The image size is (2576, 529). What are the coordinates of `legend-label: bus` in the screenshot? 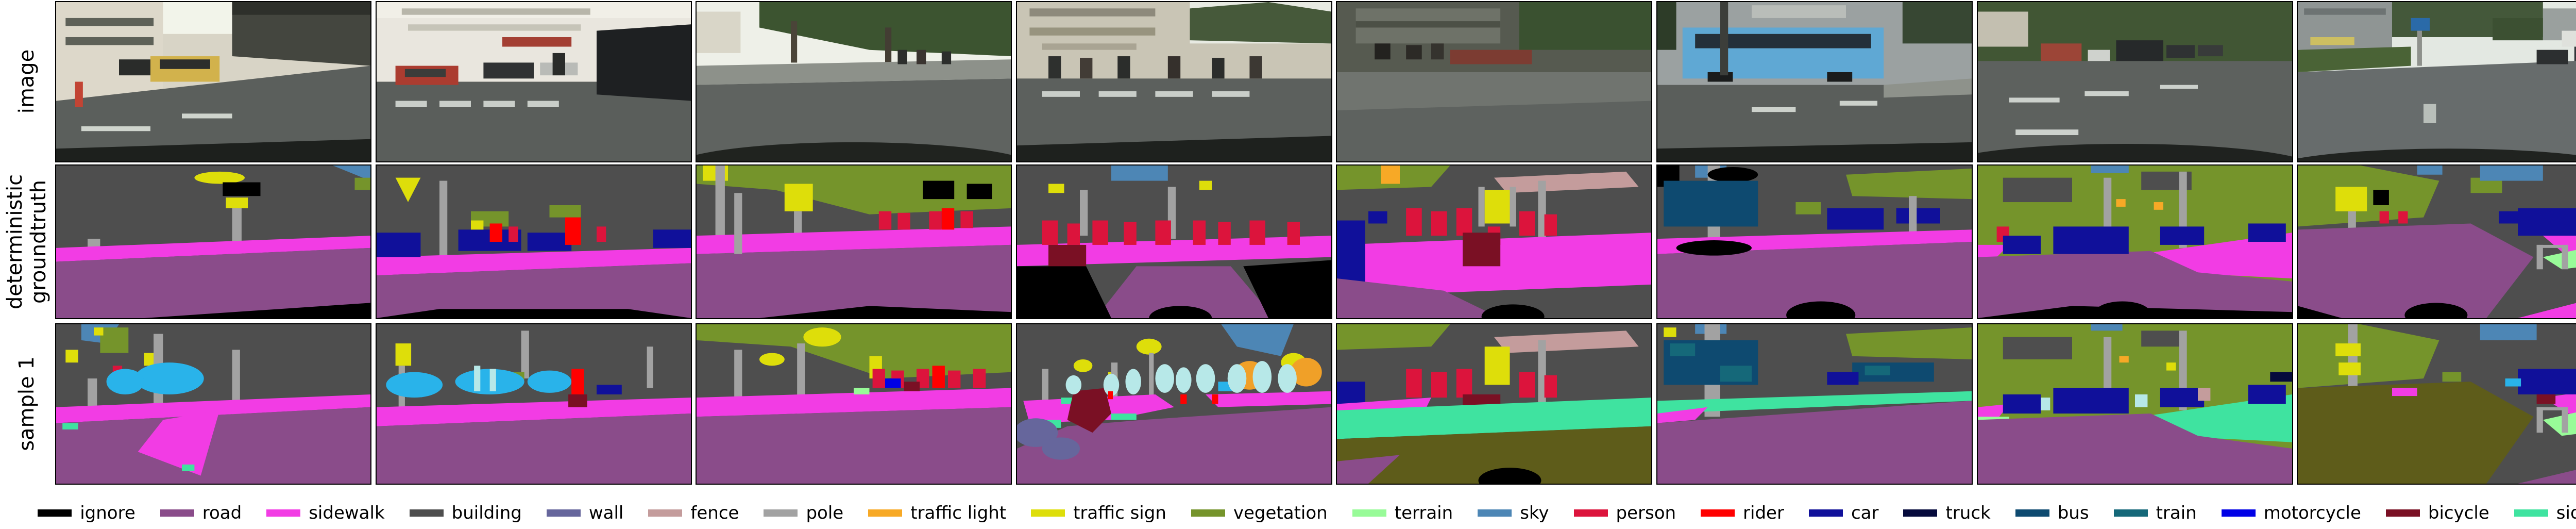 It's located at (2073, 513).